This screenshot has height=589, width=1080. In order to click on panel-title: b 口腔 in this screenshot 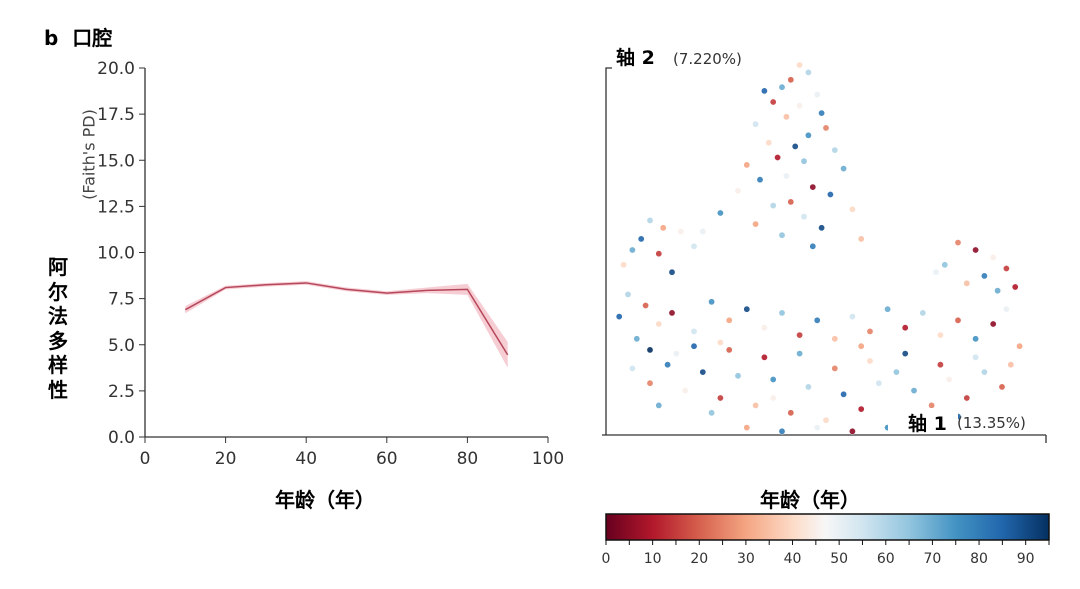, I will do `click(78, 36)`.